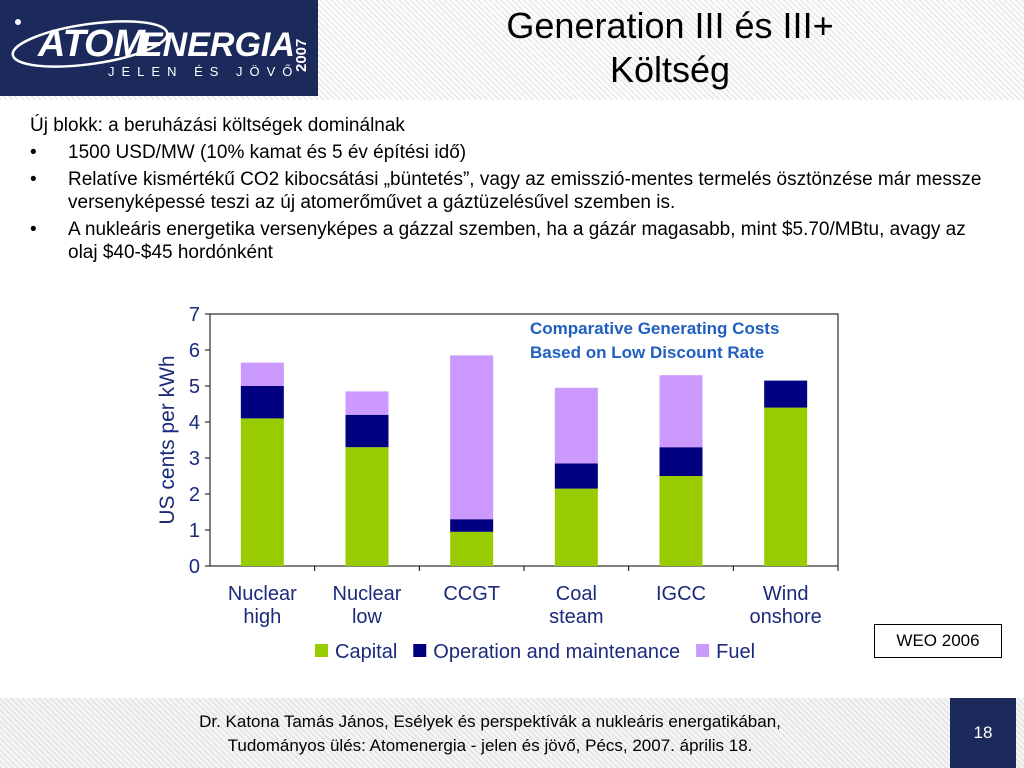  Describe the element at coordinates (203, 71) in the screenshot. I see `logo-tagline: JELEN ÉS JÖVŐ` at that location.